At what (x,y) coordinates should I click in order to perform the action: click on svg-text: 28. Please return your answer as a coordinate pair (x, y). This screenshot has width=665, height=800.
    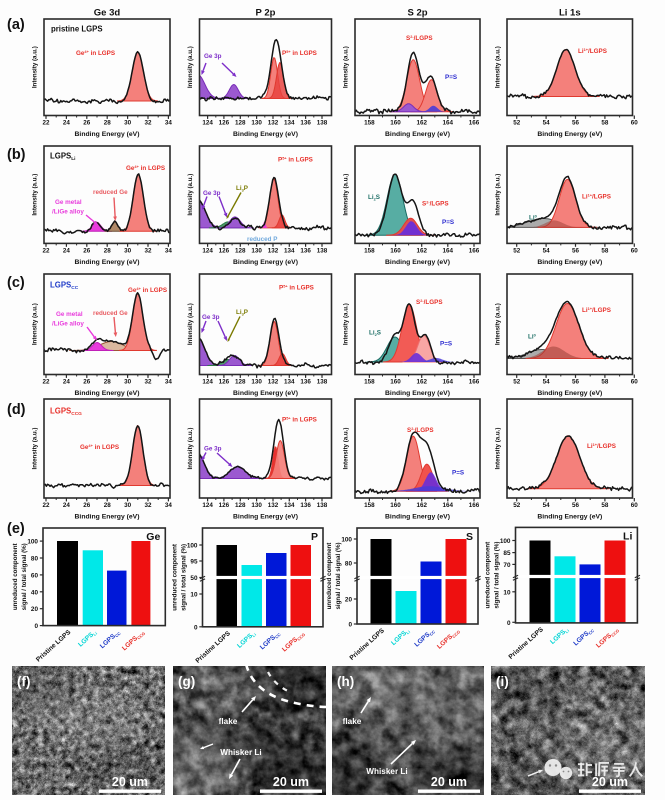
    Looking at the image, I should click on (108, 250).